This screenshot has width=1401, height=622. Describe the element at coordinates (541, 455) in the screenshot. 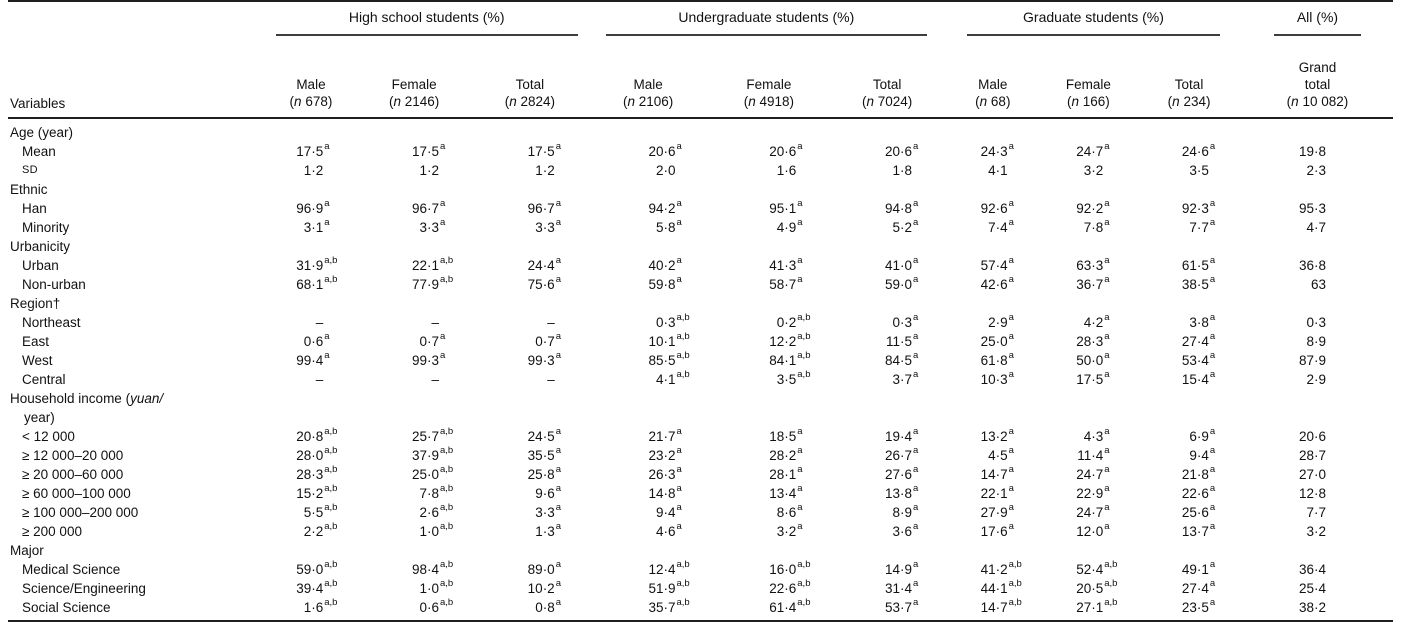

I see `cell-value: 35·5` at that location.